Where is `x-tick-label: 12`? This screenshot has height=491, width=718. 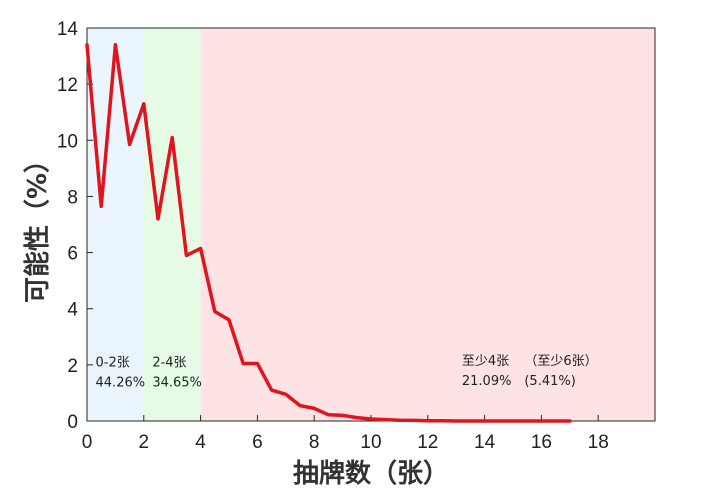 x-tick-label: 12 is located at coordinates (427, 442).